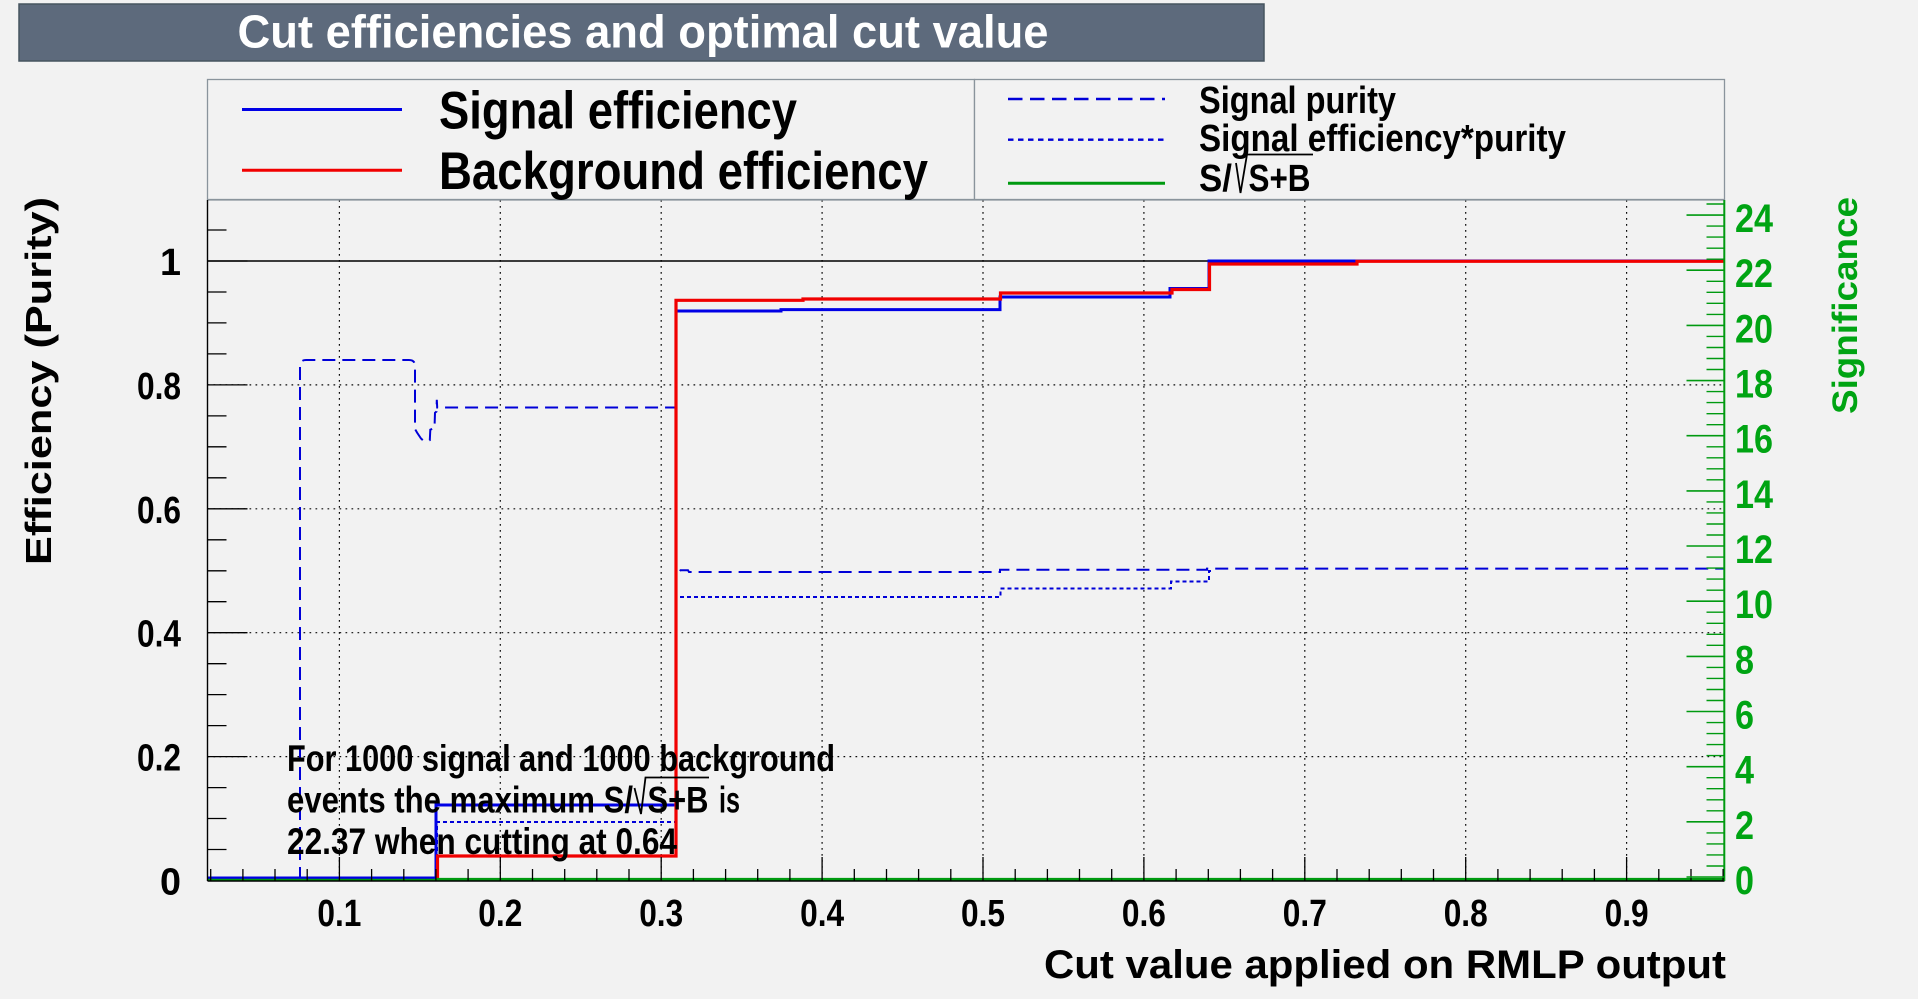  Describe the element at coordinates (561, 758) in the screenshot. I see `svg-text:For 1000 signal and 1000 backg: For 1000 signal and 1000 background` at that location.